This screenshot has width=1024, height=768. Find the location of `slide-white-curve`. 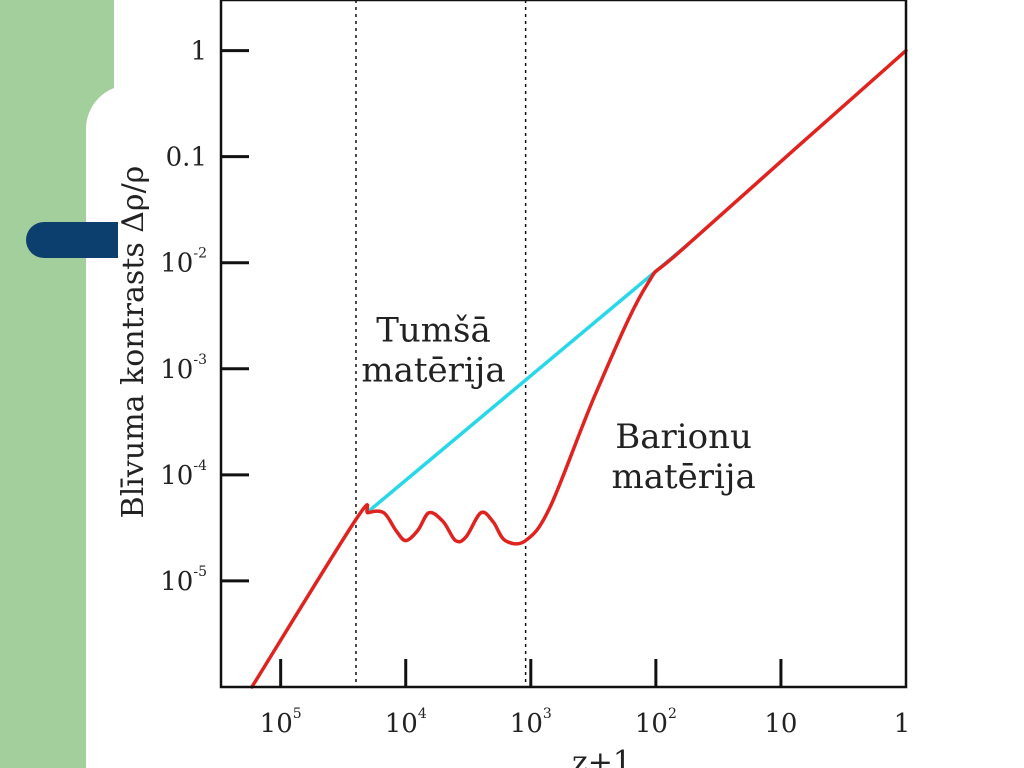

slide-white-curve is located at coordinates (116, 426).